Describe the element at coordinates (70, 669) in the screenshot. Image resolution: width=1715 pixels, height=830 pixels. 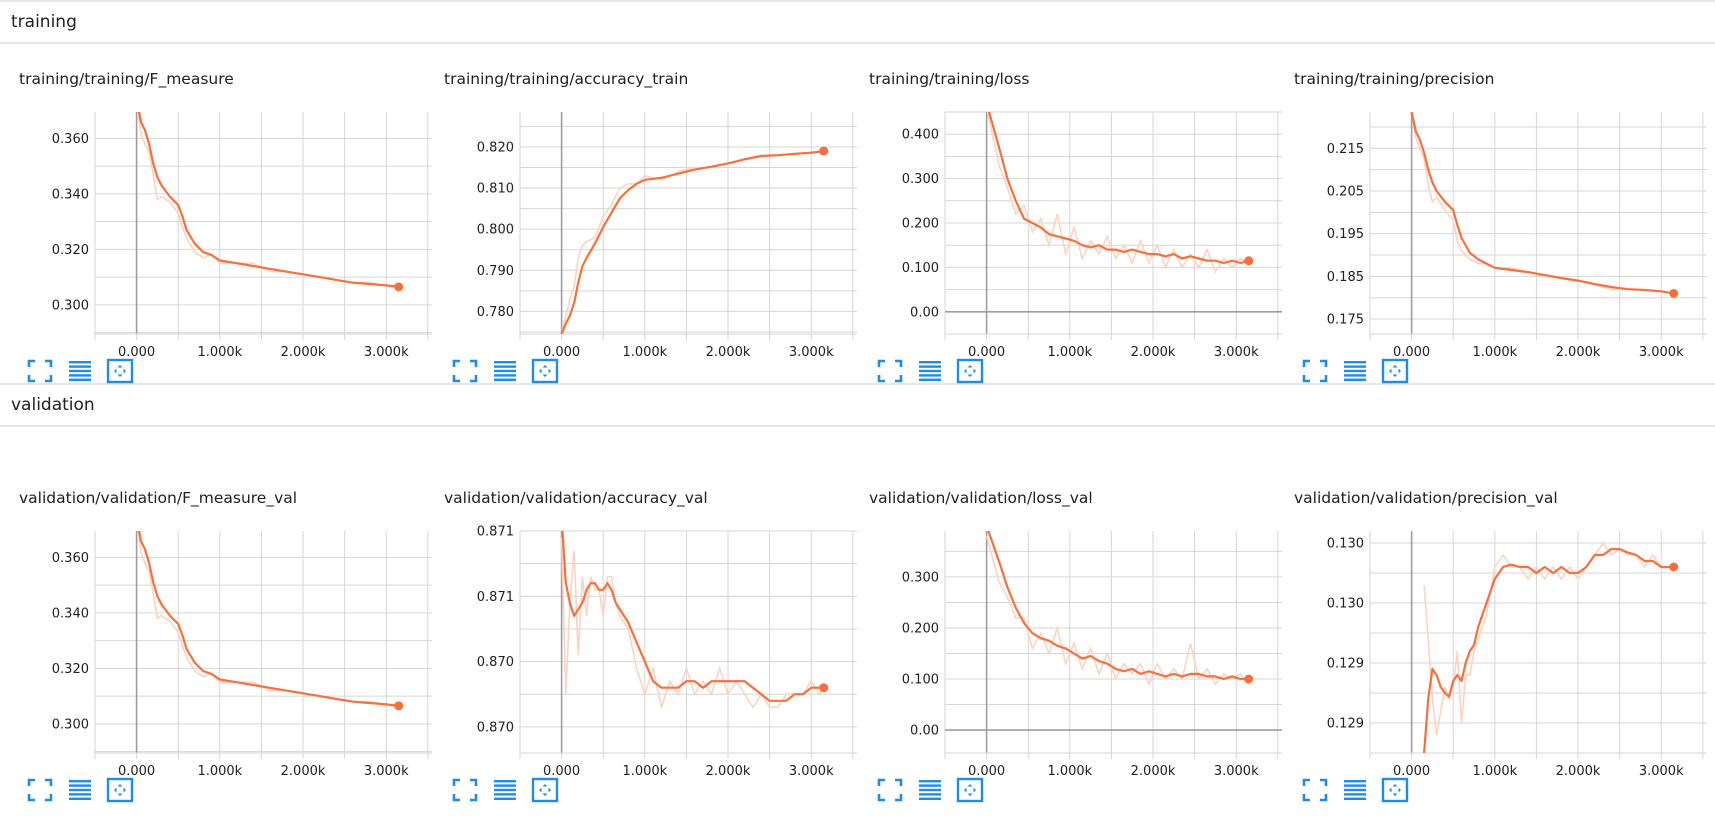
I see `y-tick-label: 0.320` at that location.